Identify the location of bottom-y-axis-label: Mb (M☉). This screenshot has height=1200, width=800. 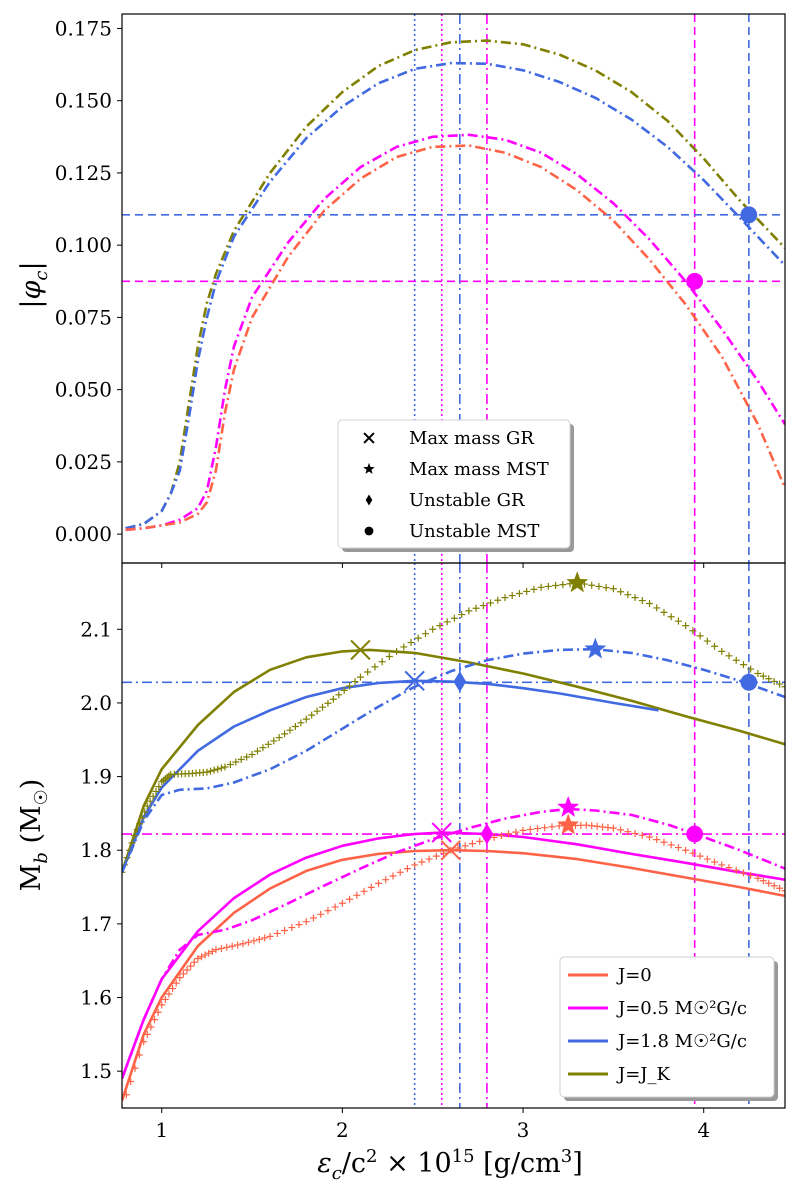
(34, 835).